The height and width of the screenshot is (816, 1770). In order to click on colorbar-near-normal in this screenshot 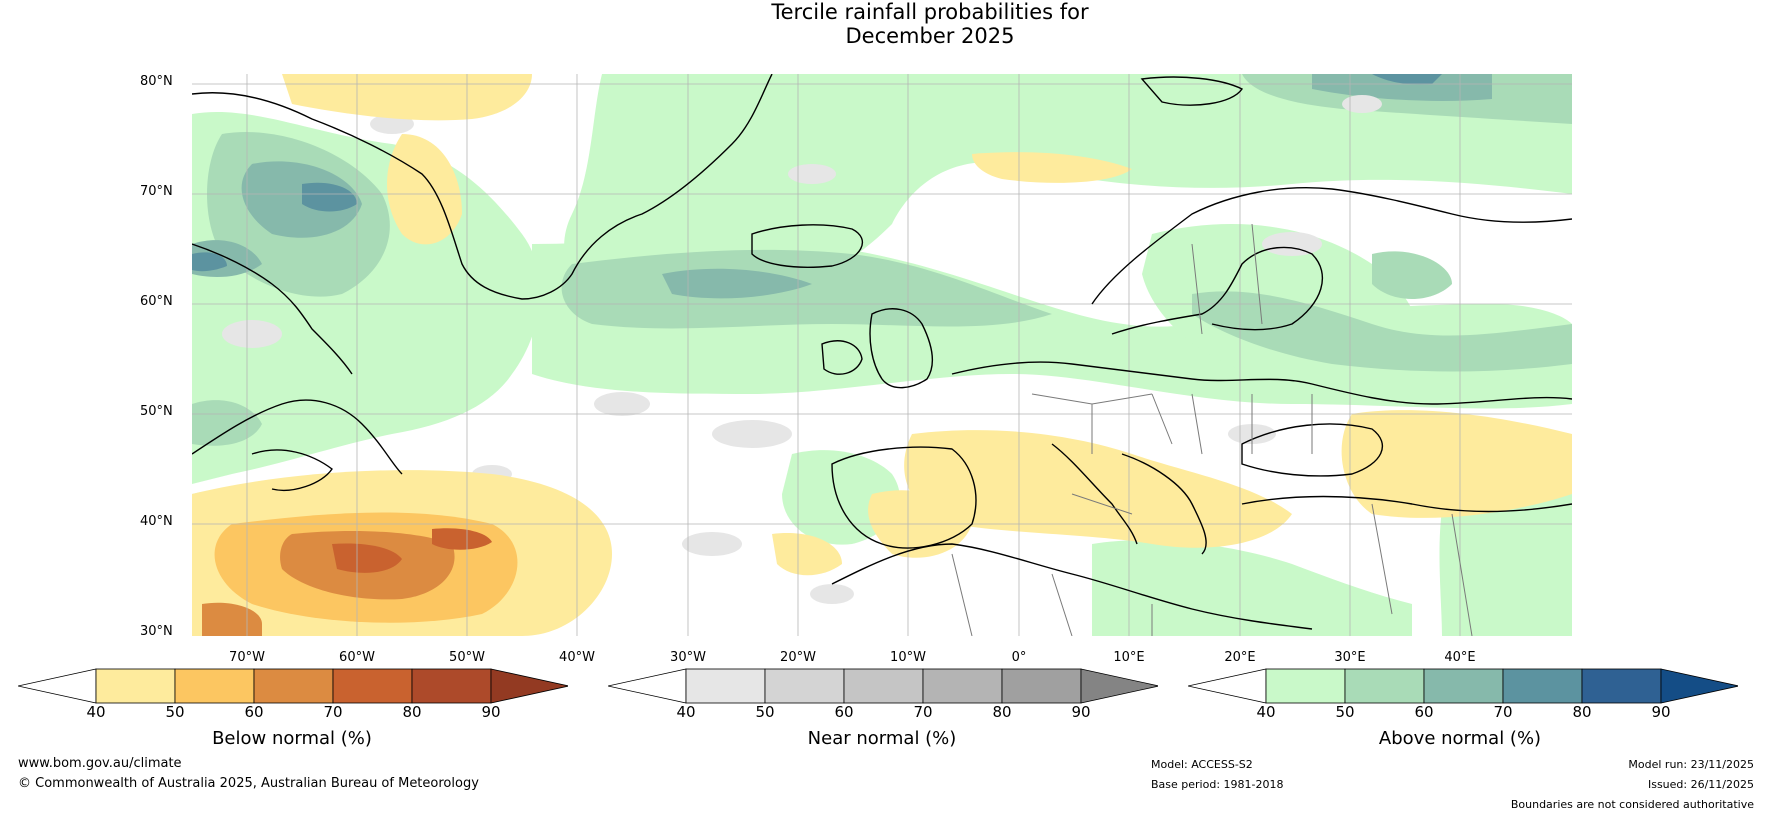, I will do `click(883, 686)`.